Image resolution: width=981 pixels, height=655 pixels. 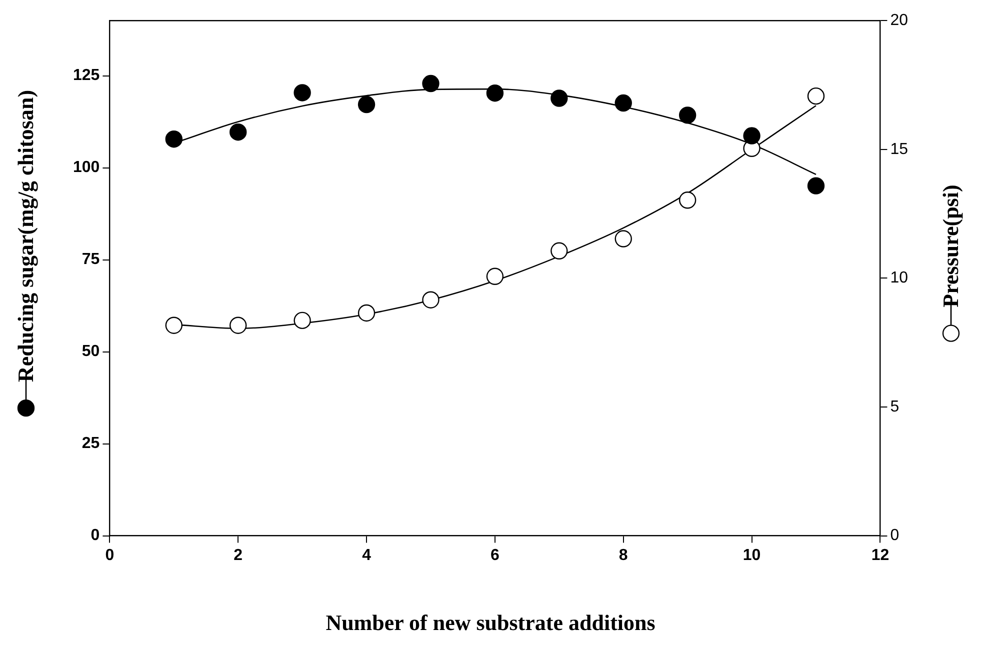 What do you see at coordinates (26, 236) in the screenshot?
I see `y-axis-title: Reducing sugar(mg/g chitosan)` at bounding box center [26, 236].